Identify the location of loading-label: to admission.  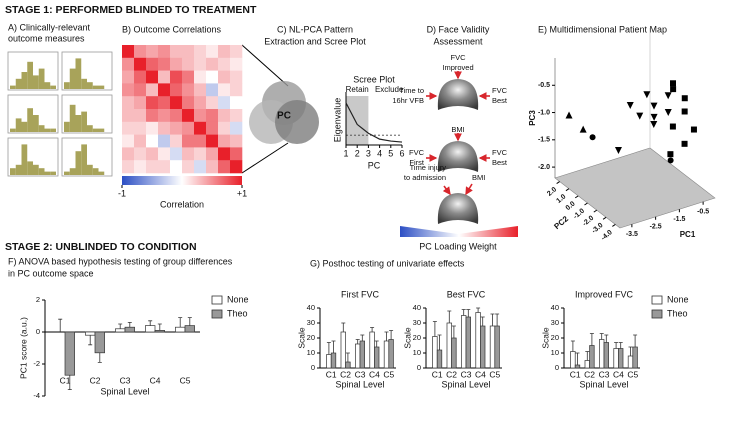
(425, 177).